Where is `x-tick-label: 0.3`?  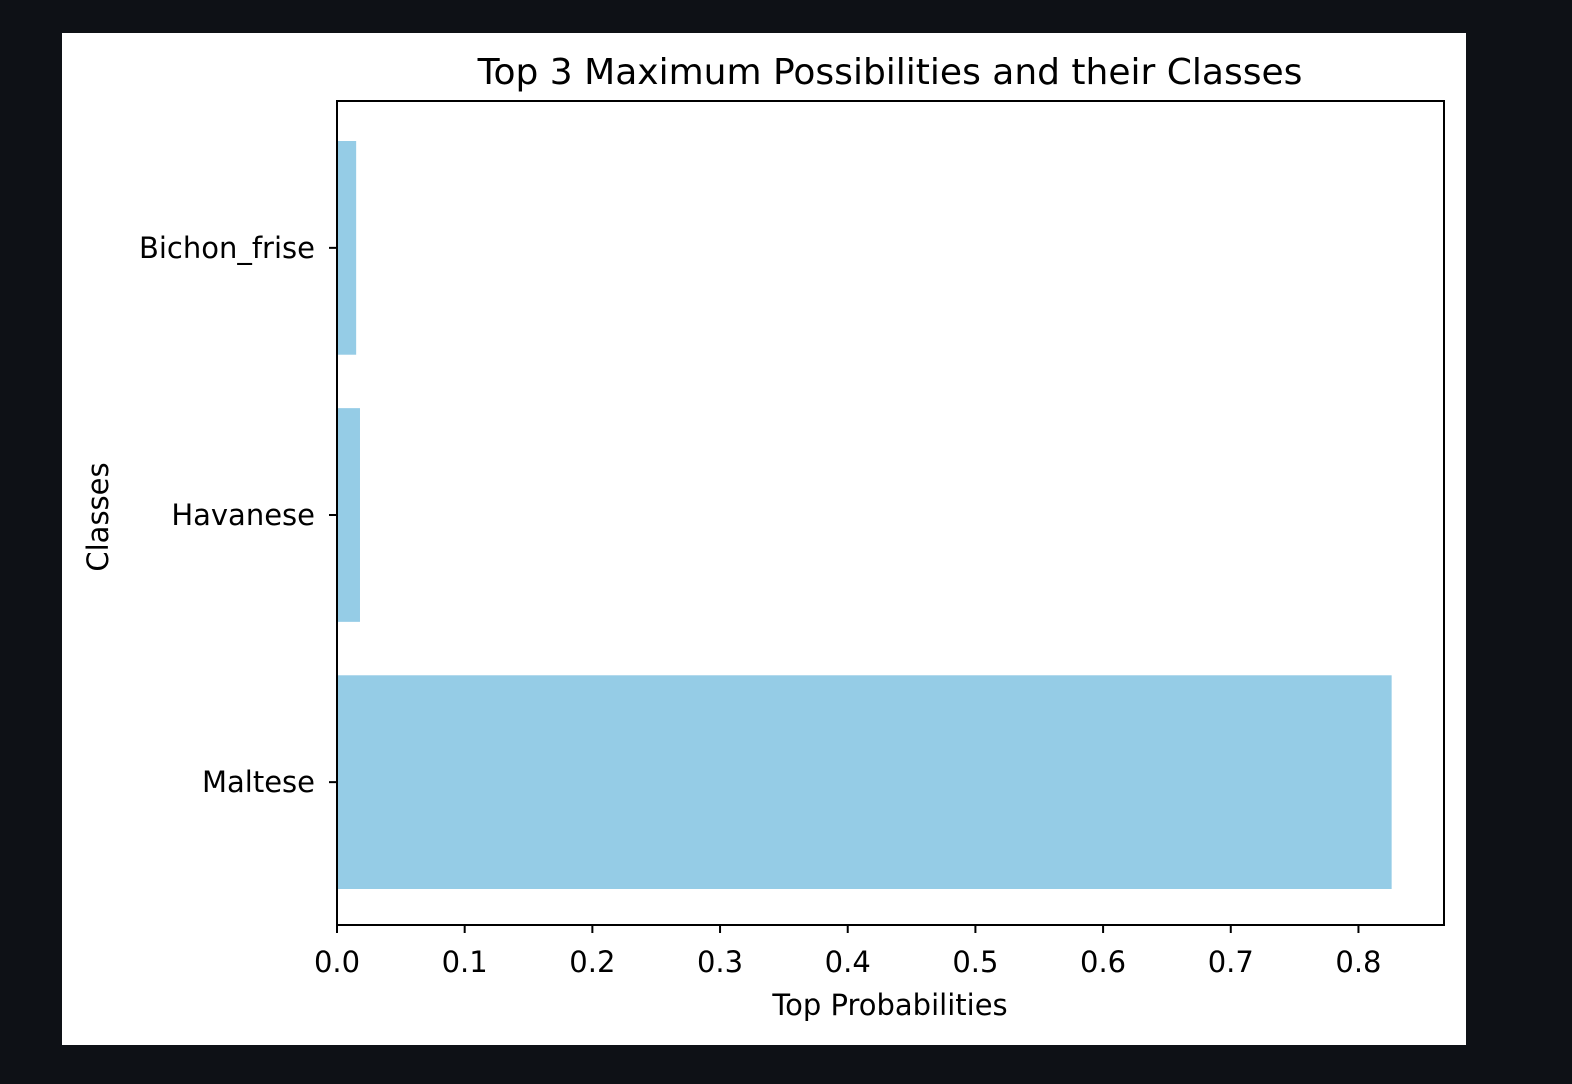
x-tick-label: 0.3 is located at coordinates (720, 962).